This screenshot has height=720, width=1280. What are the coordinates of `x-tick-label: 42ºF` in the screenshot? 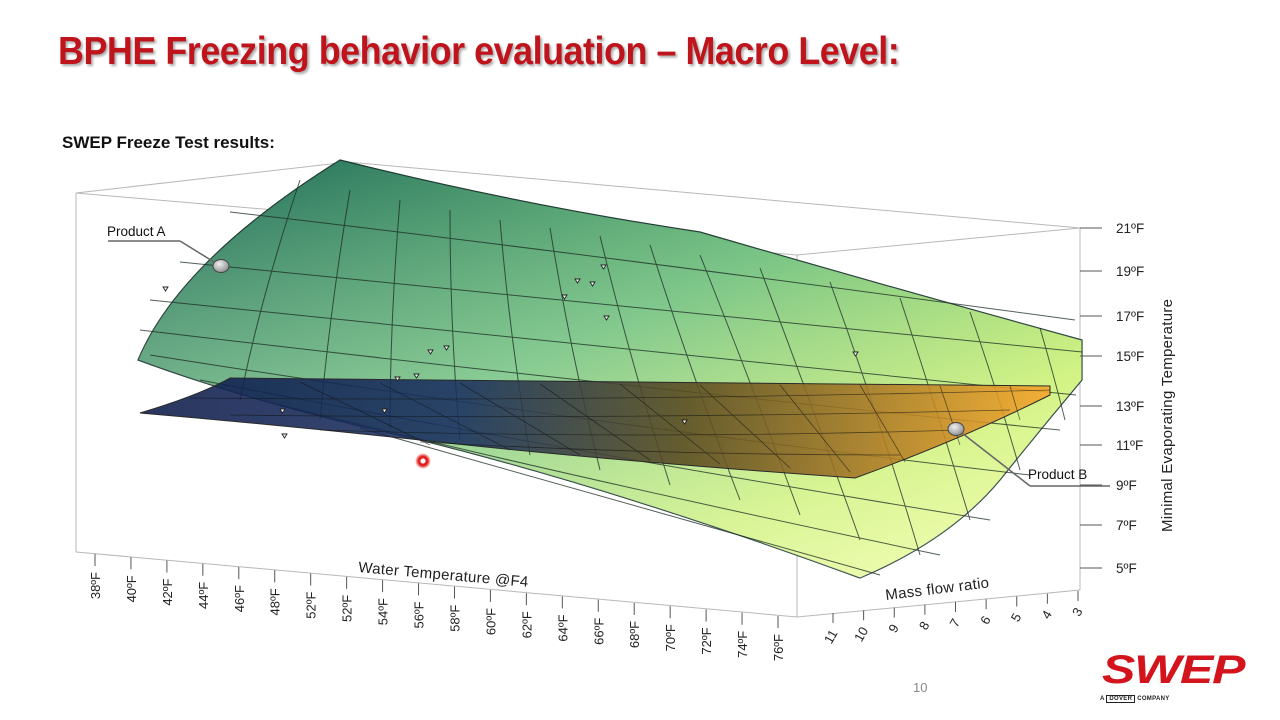 It's located at (167, 591).